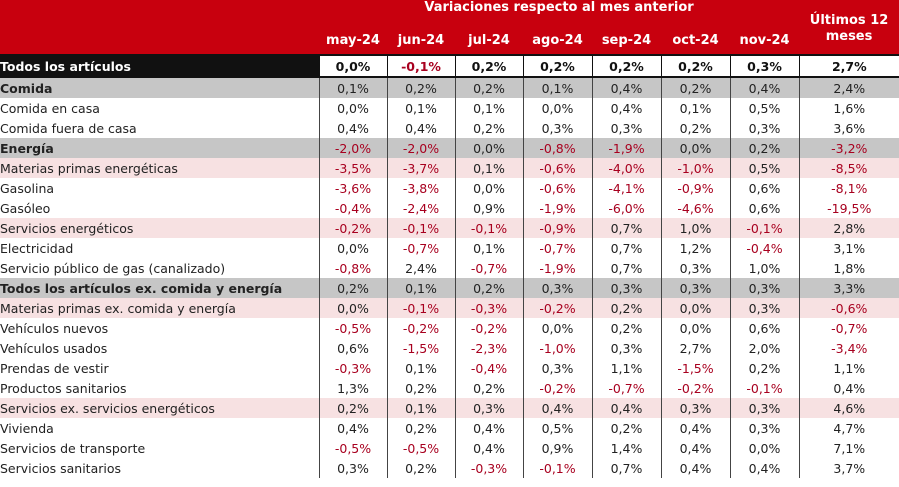 Image resolution: width=899 pixels, height=487 pixels. Describe the element at coordinates (557, 168) in the screenshot. I see `value-cell: -0,6%` at that location.